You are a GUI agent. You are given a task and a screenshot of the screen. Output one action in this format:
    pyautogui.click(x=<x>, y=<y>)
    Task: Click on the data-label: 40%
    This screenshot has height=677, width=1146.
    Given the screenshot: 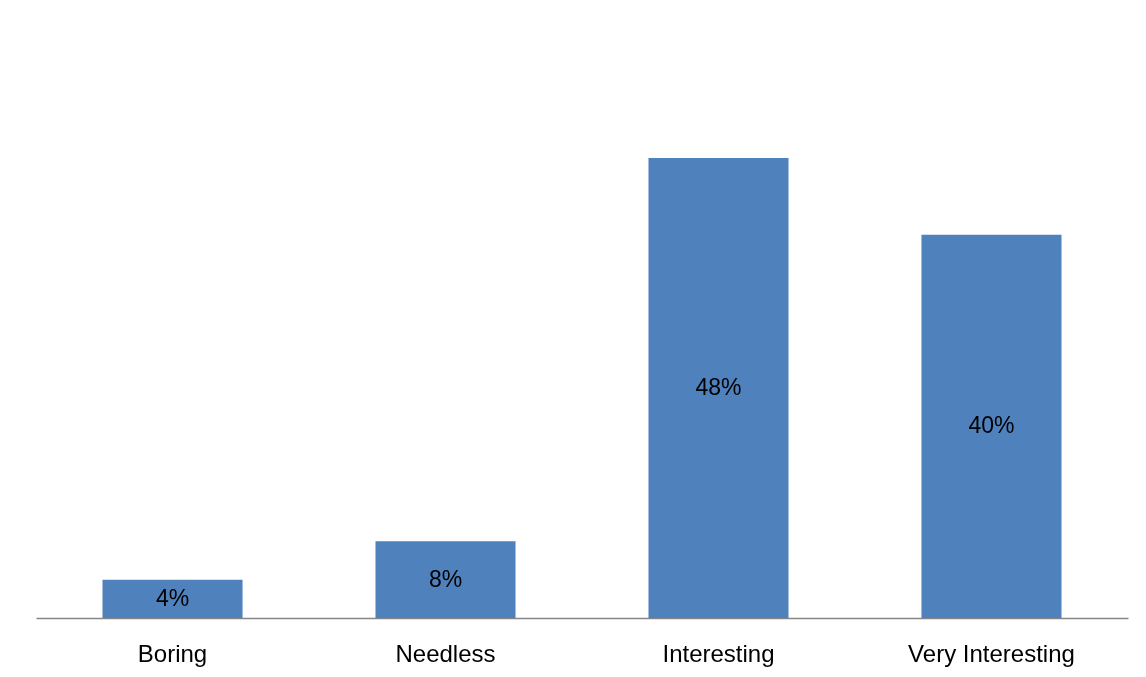 What is the action you would take?
    pyautogui.click(x=991, y=425)
    